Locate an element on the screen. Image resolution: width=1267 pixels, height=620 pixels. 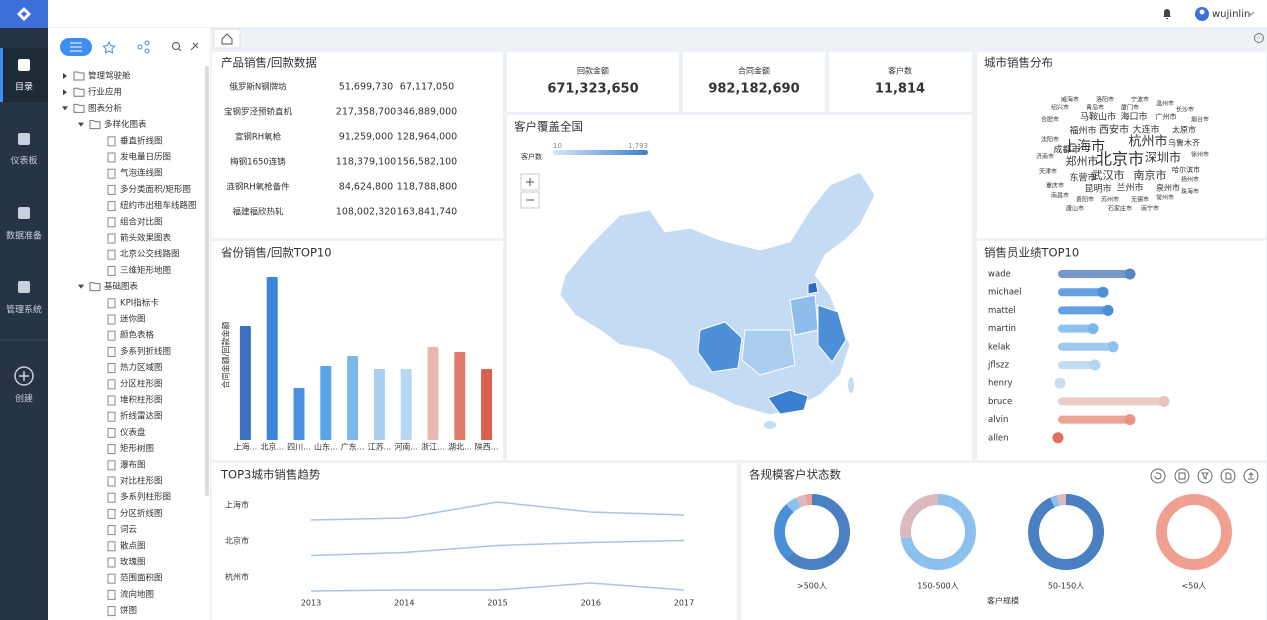
user-name: wujinlin is located at coordinates (1231, 14).